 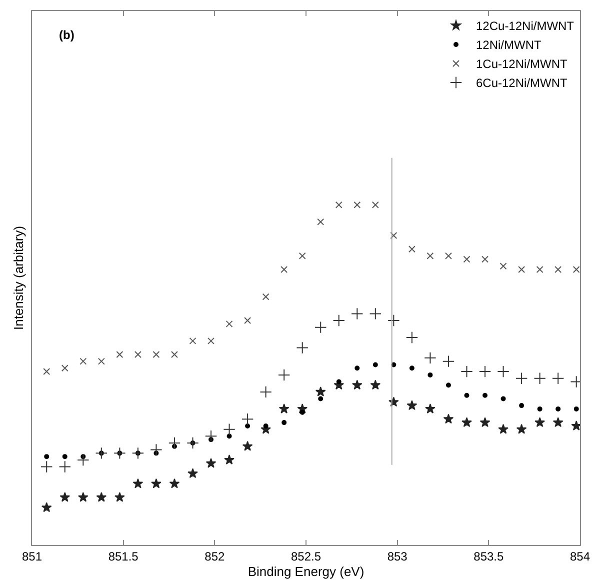 I want to click on legend-label: 12Ni/MWNT, so click(x=509, y=45).